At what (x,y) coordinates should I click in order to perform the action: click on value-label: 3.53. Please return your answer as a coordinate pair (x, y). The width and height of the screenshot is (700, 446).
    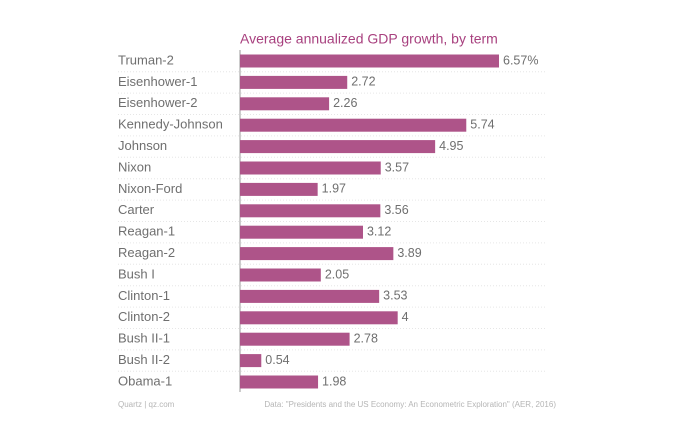
    Looking at the image, I should click on (395, 296).